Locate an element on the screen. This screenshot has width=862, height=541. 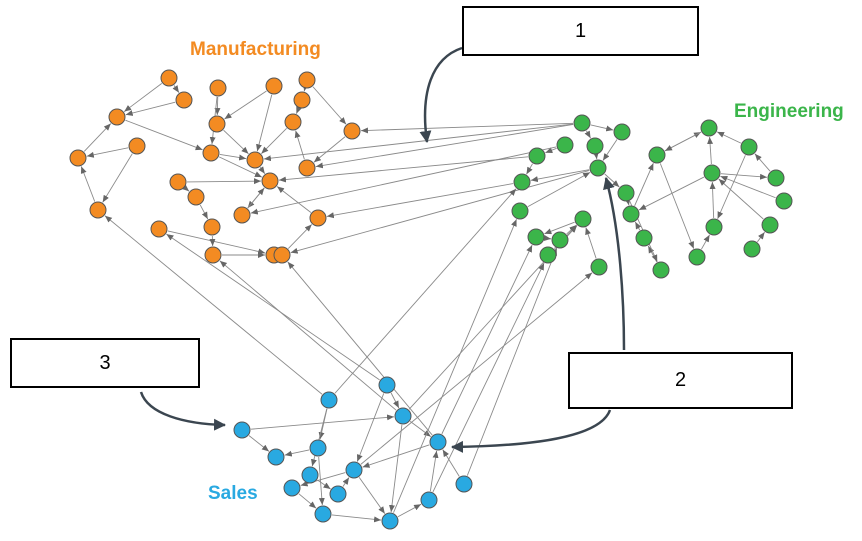
edge-s15-e15 is located at coordinates (455, 366).